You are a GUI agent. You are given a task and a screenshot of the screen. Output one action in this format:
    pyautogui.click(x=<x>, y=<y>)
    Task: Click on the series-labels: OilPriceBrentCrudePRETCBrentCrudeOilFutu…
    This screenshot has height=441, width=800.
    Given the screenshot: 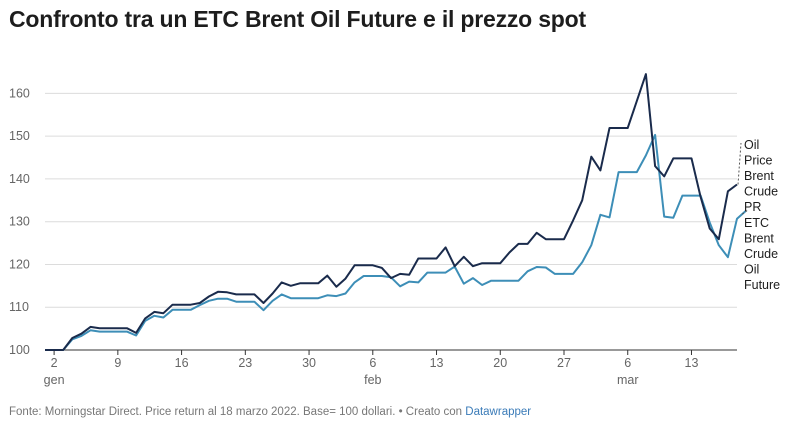 What is the action you would take?
    pyautogui.click(x=758, y=215)
    